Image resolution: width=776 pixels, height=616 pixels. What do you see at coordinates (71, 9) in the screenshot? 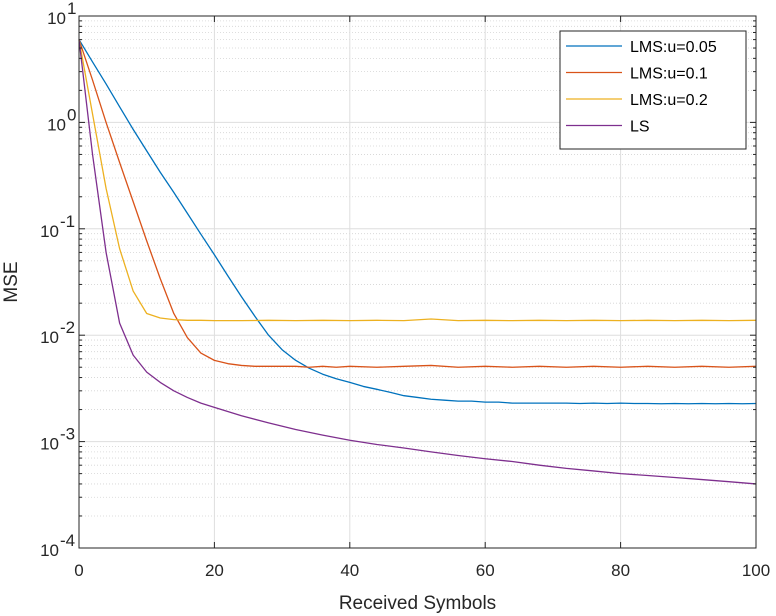
I see `y-tick-exponent: 1` at bounding box center [71, 9].